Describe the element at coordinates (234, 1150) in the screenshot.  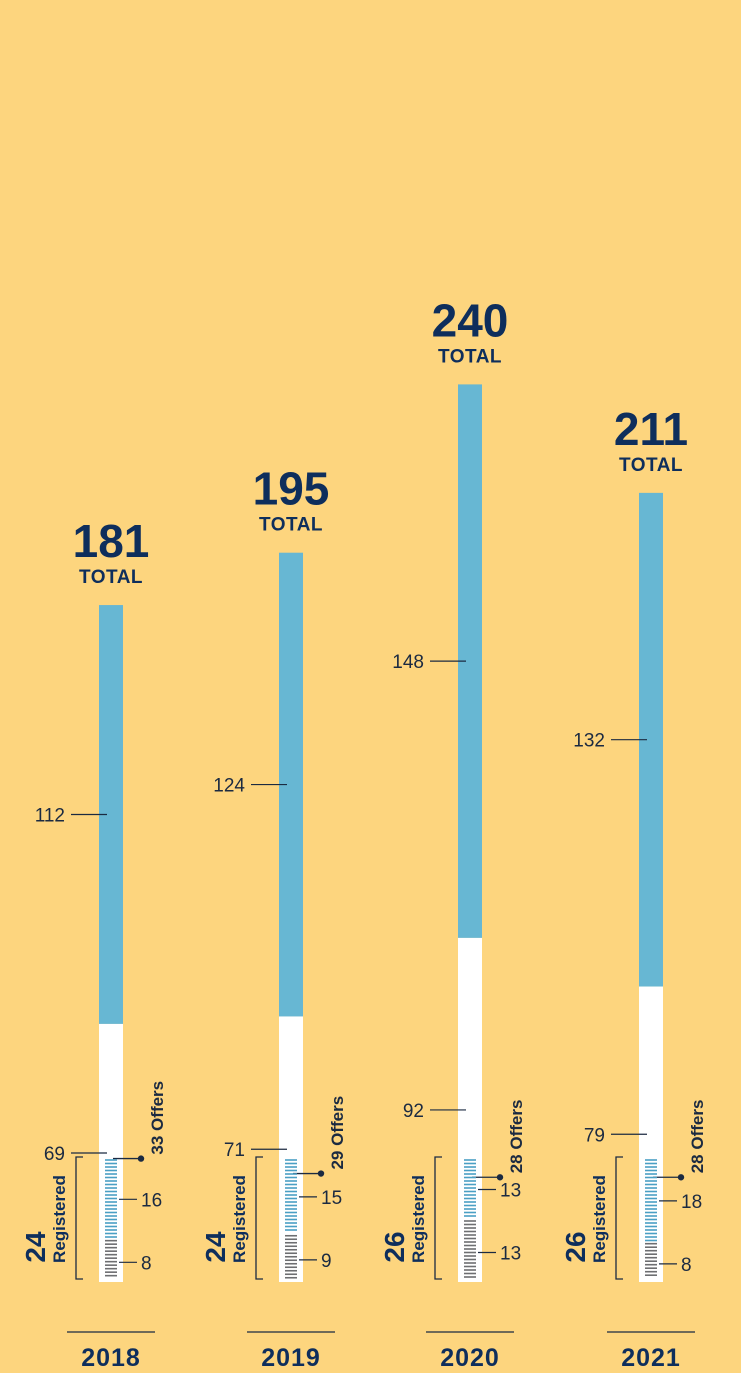
I see `white-value-label-2019: 71` at that location.